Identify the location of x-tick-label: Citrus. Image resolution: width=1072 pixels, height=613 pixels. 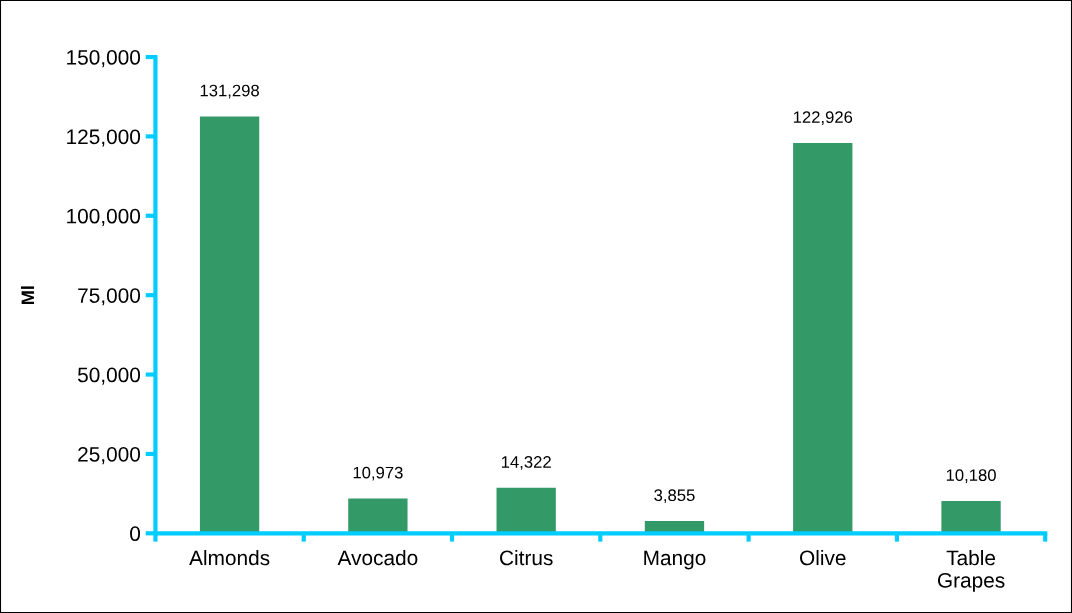
(526, 557).